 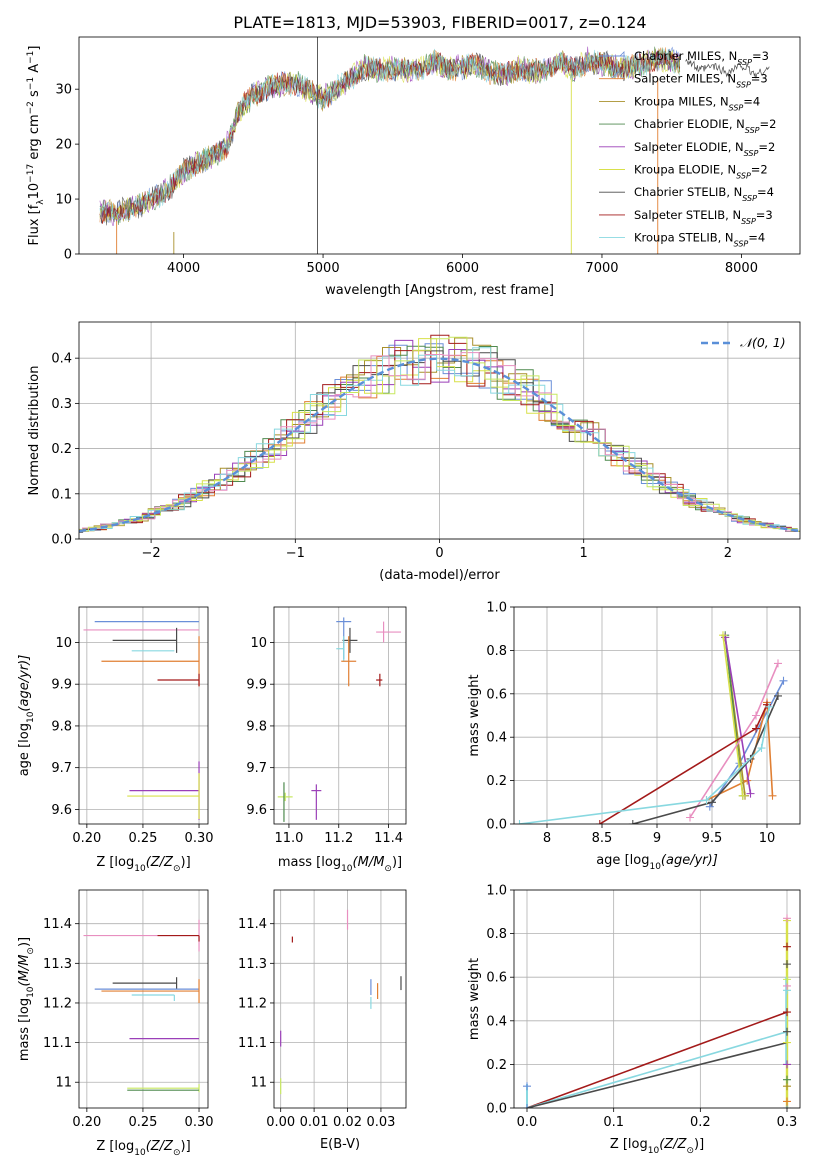 What do you see at coordinates (314, 1122) in the screenshot?
I see `x-tick-label: 0.01` at bounding box center [314, 1122].